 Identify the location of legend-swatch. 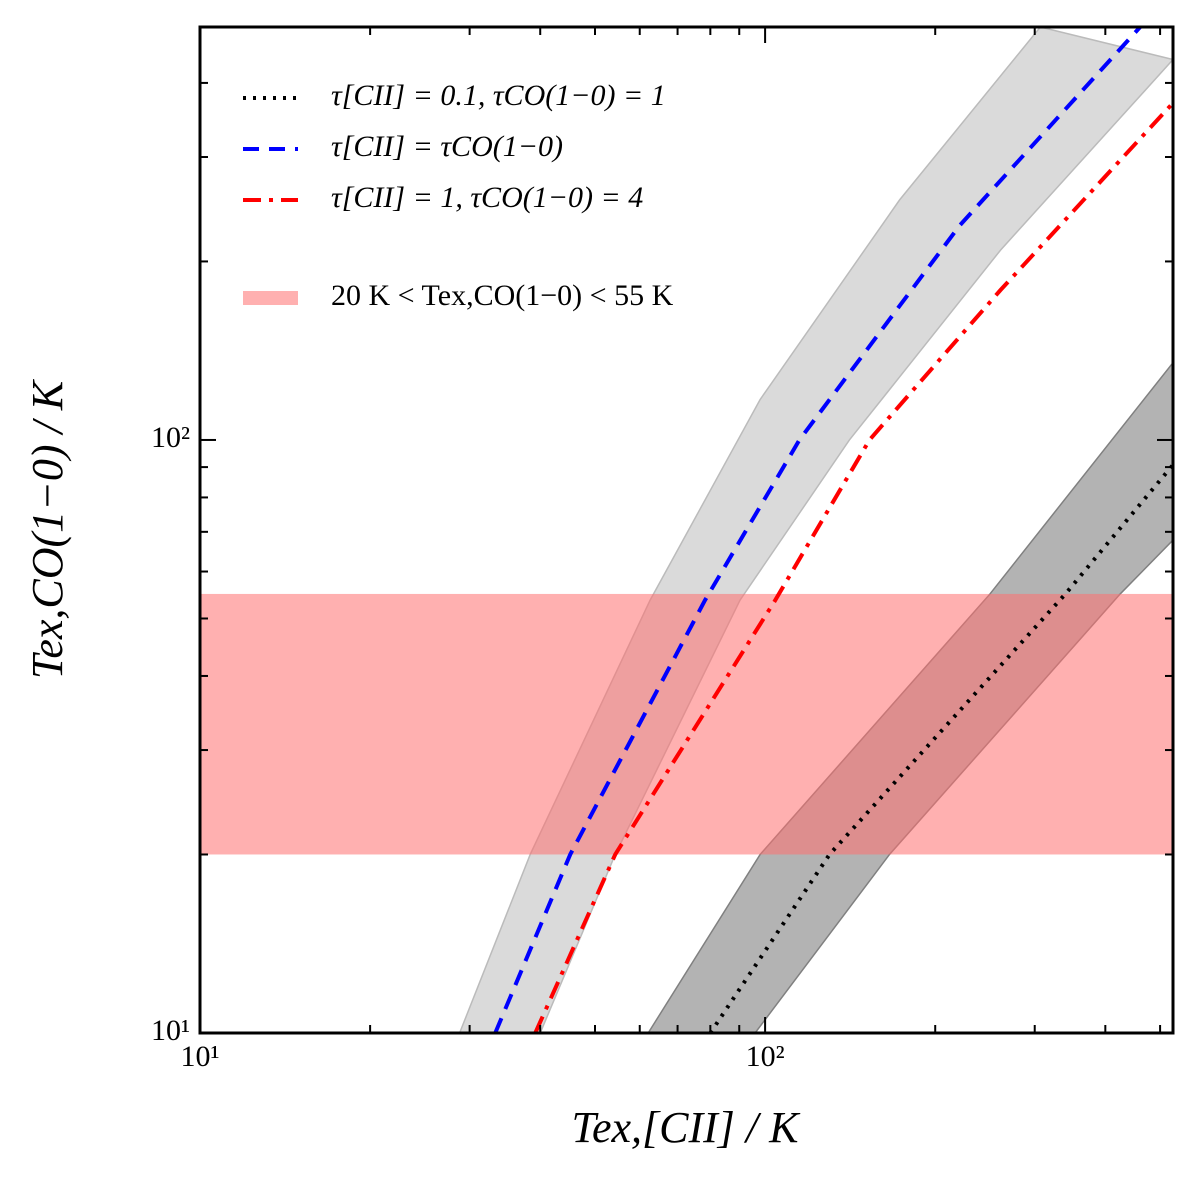
(270, 298).